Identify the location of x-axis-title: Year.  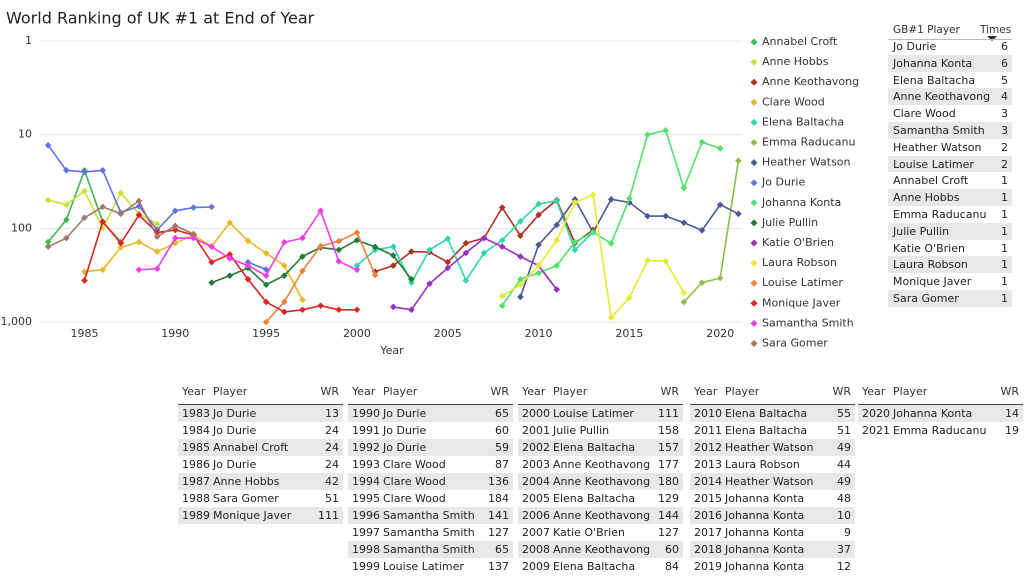
(391, 350).